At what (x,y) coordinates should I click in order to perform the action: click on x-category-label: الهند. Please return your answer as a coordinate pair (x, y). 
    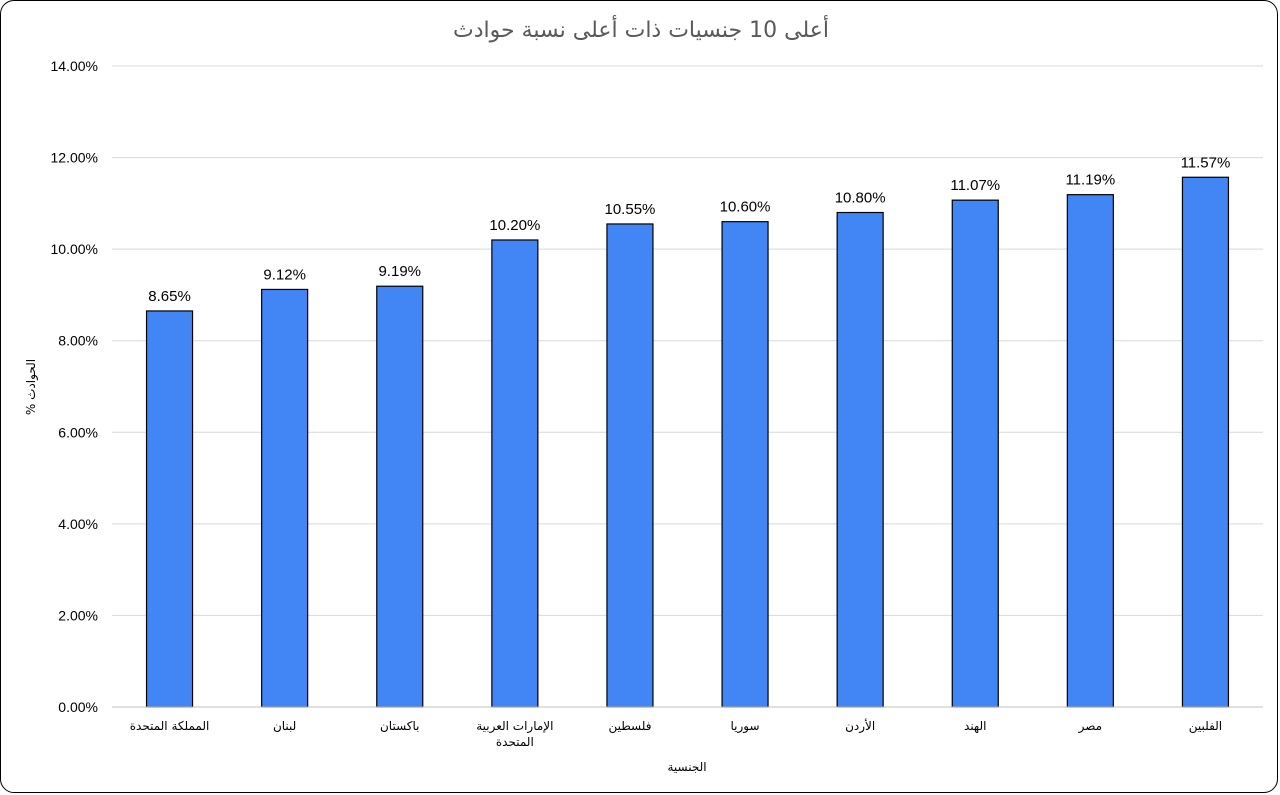
    Looking at the image, I should click on (975, 726).